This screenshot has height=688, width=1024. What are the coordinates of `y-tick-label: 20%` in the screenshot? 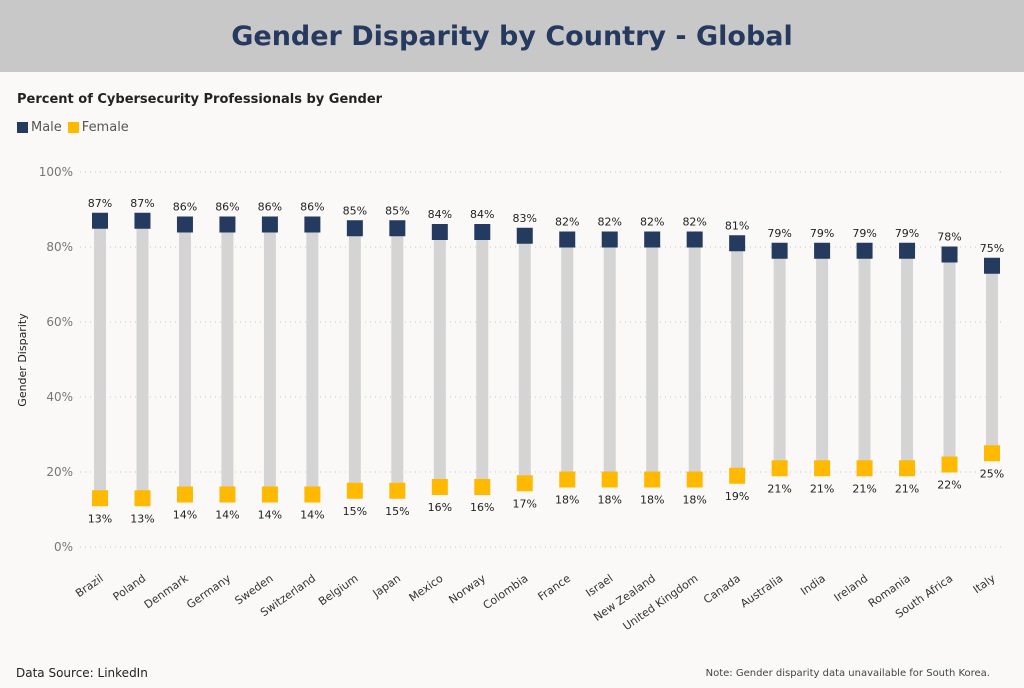 It's located at (59, 472).